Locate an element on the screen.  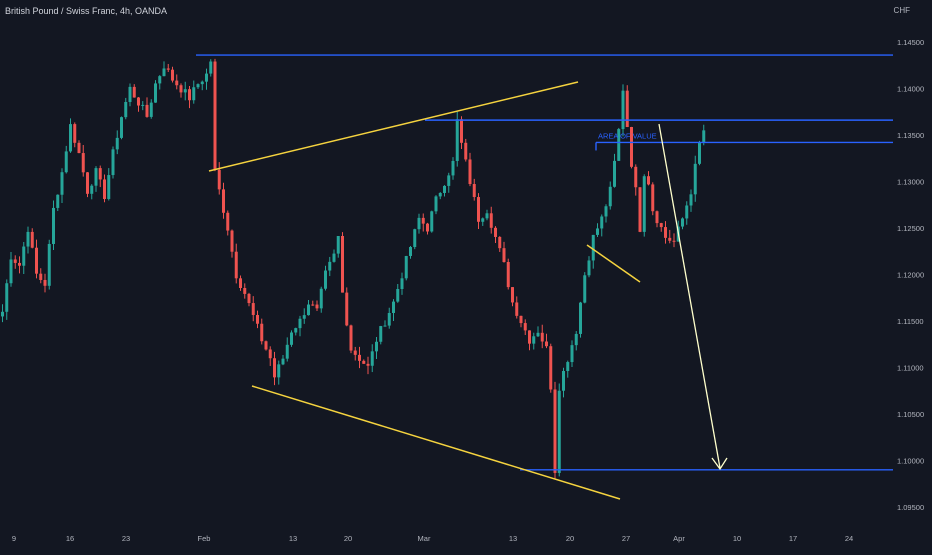
projection-arrowhead is located at coordinates (719, 464).